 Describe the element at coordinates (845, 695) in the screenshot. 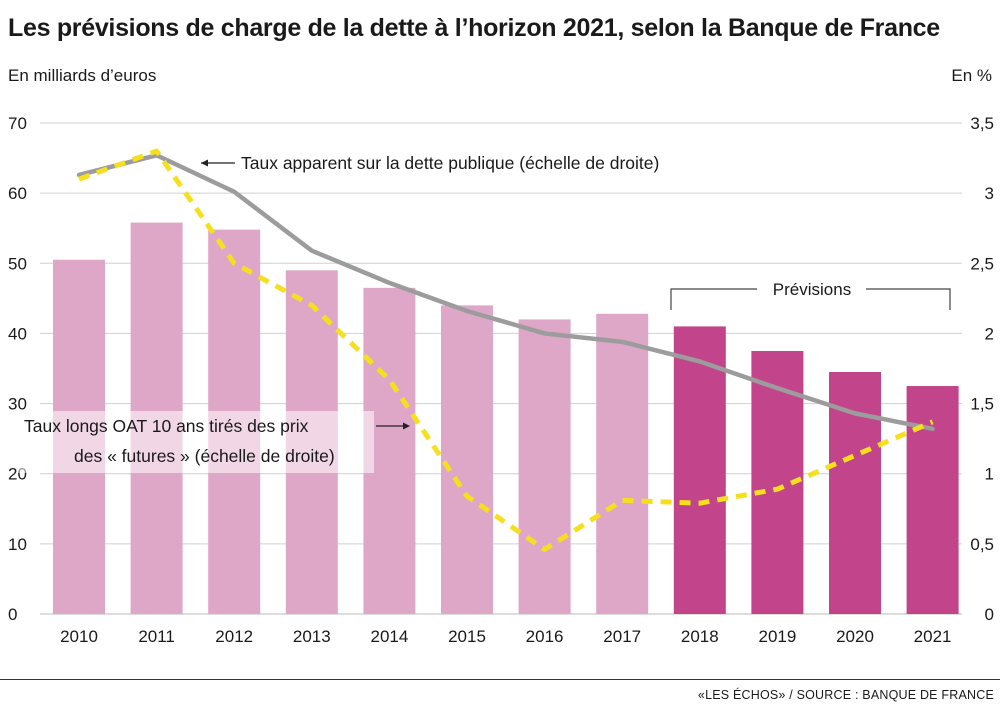

I see `source-credit: «LES ÉCHOS» / SOURCE : BANQUE DE FRANCE` at that location.